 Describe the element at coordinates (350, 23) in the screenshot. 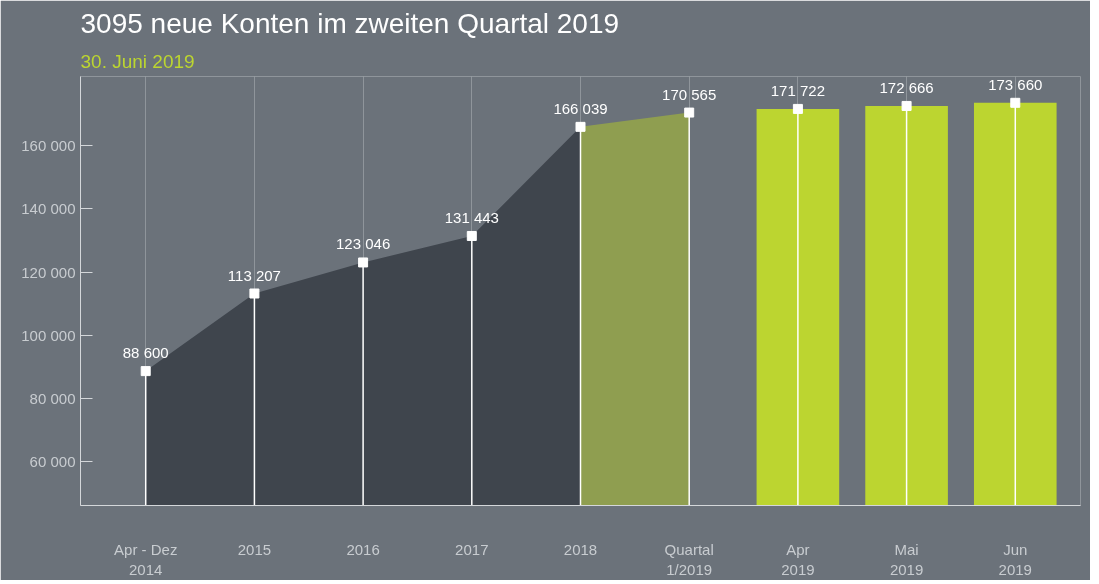

I see `chart-title: 3095 neue Konten im zweiten Quartal 2019` at that location.